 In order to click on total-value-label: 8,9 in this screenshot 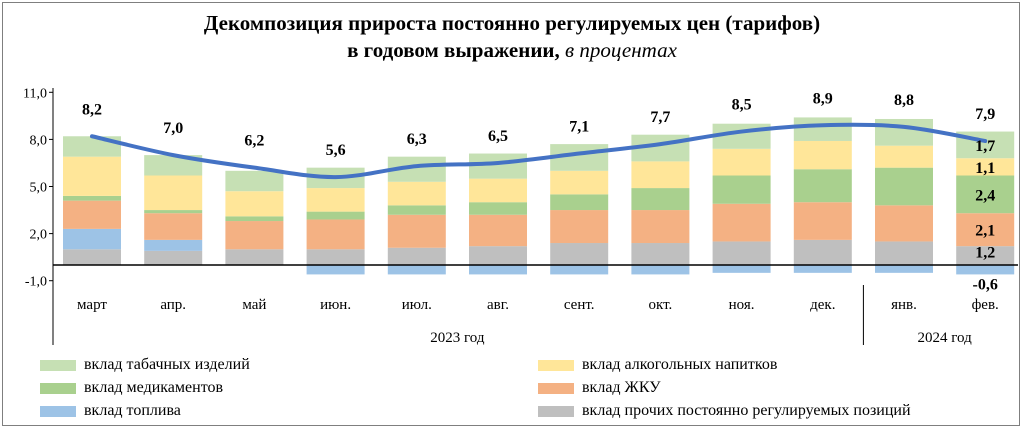, I will do `click(823, 98)`.